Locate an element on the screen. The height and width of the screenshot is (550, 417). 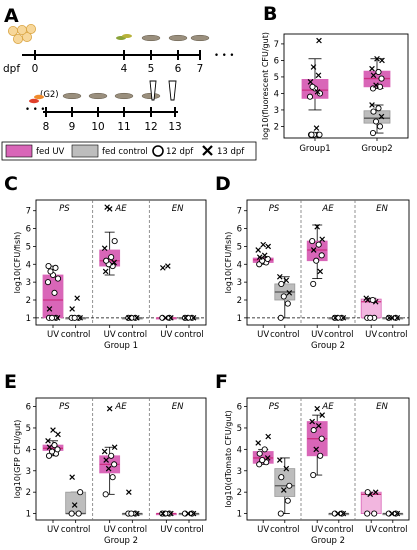
embryo-cluster-icon is located at coordinates (21, 34).